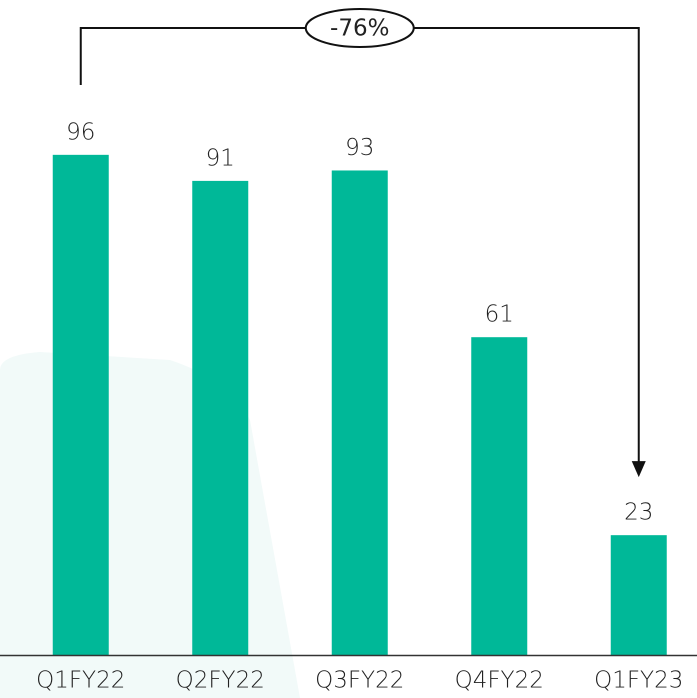  What do you see at coordinates (359, 681) in the screenshot?
I see `x-tick-label: Q3FY22` at bounding box center [359, 681].